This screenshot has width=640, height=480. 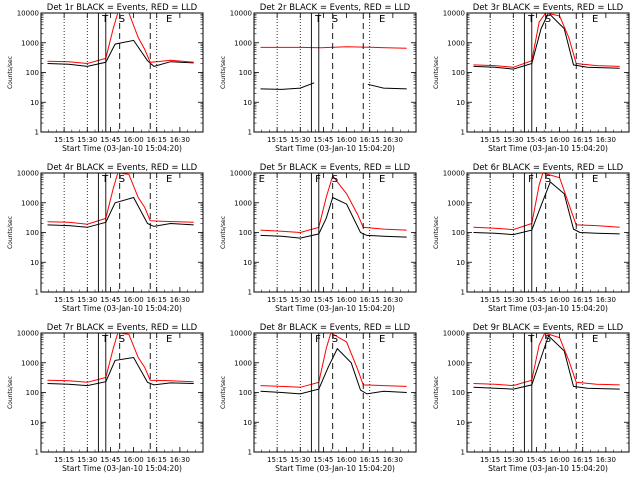 I want to click on panel-title: Det 9r BLACK = Events, RED = LLD, so click(x=548, y=328).